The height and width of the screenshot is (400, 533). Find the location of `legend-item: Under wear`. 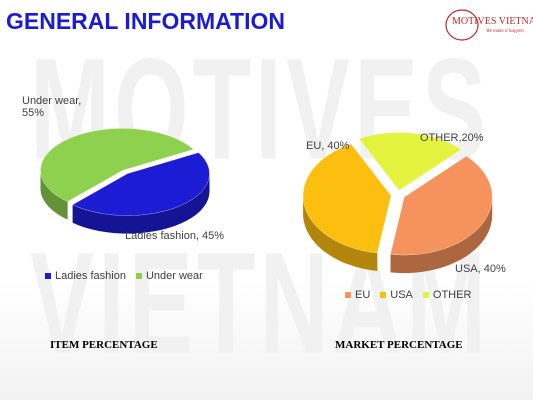

legend-item: Under wear is located at coordinates (169, 276).